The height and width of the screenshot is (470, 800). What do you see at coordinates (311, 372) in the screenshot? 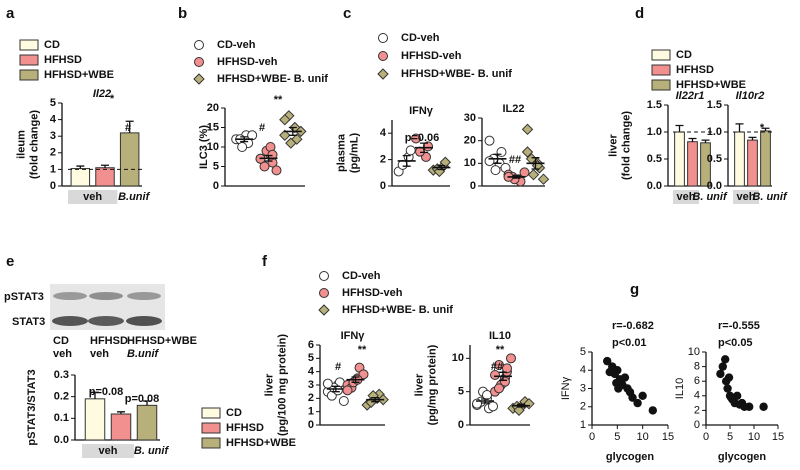
I see `y-tick-label: 4` at bounding box center [311, 372].